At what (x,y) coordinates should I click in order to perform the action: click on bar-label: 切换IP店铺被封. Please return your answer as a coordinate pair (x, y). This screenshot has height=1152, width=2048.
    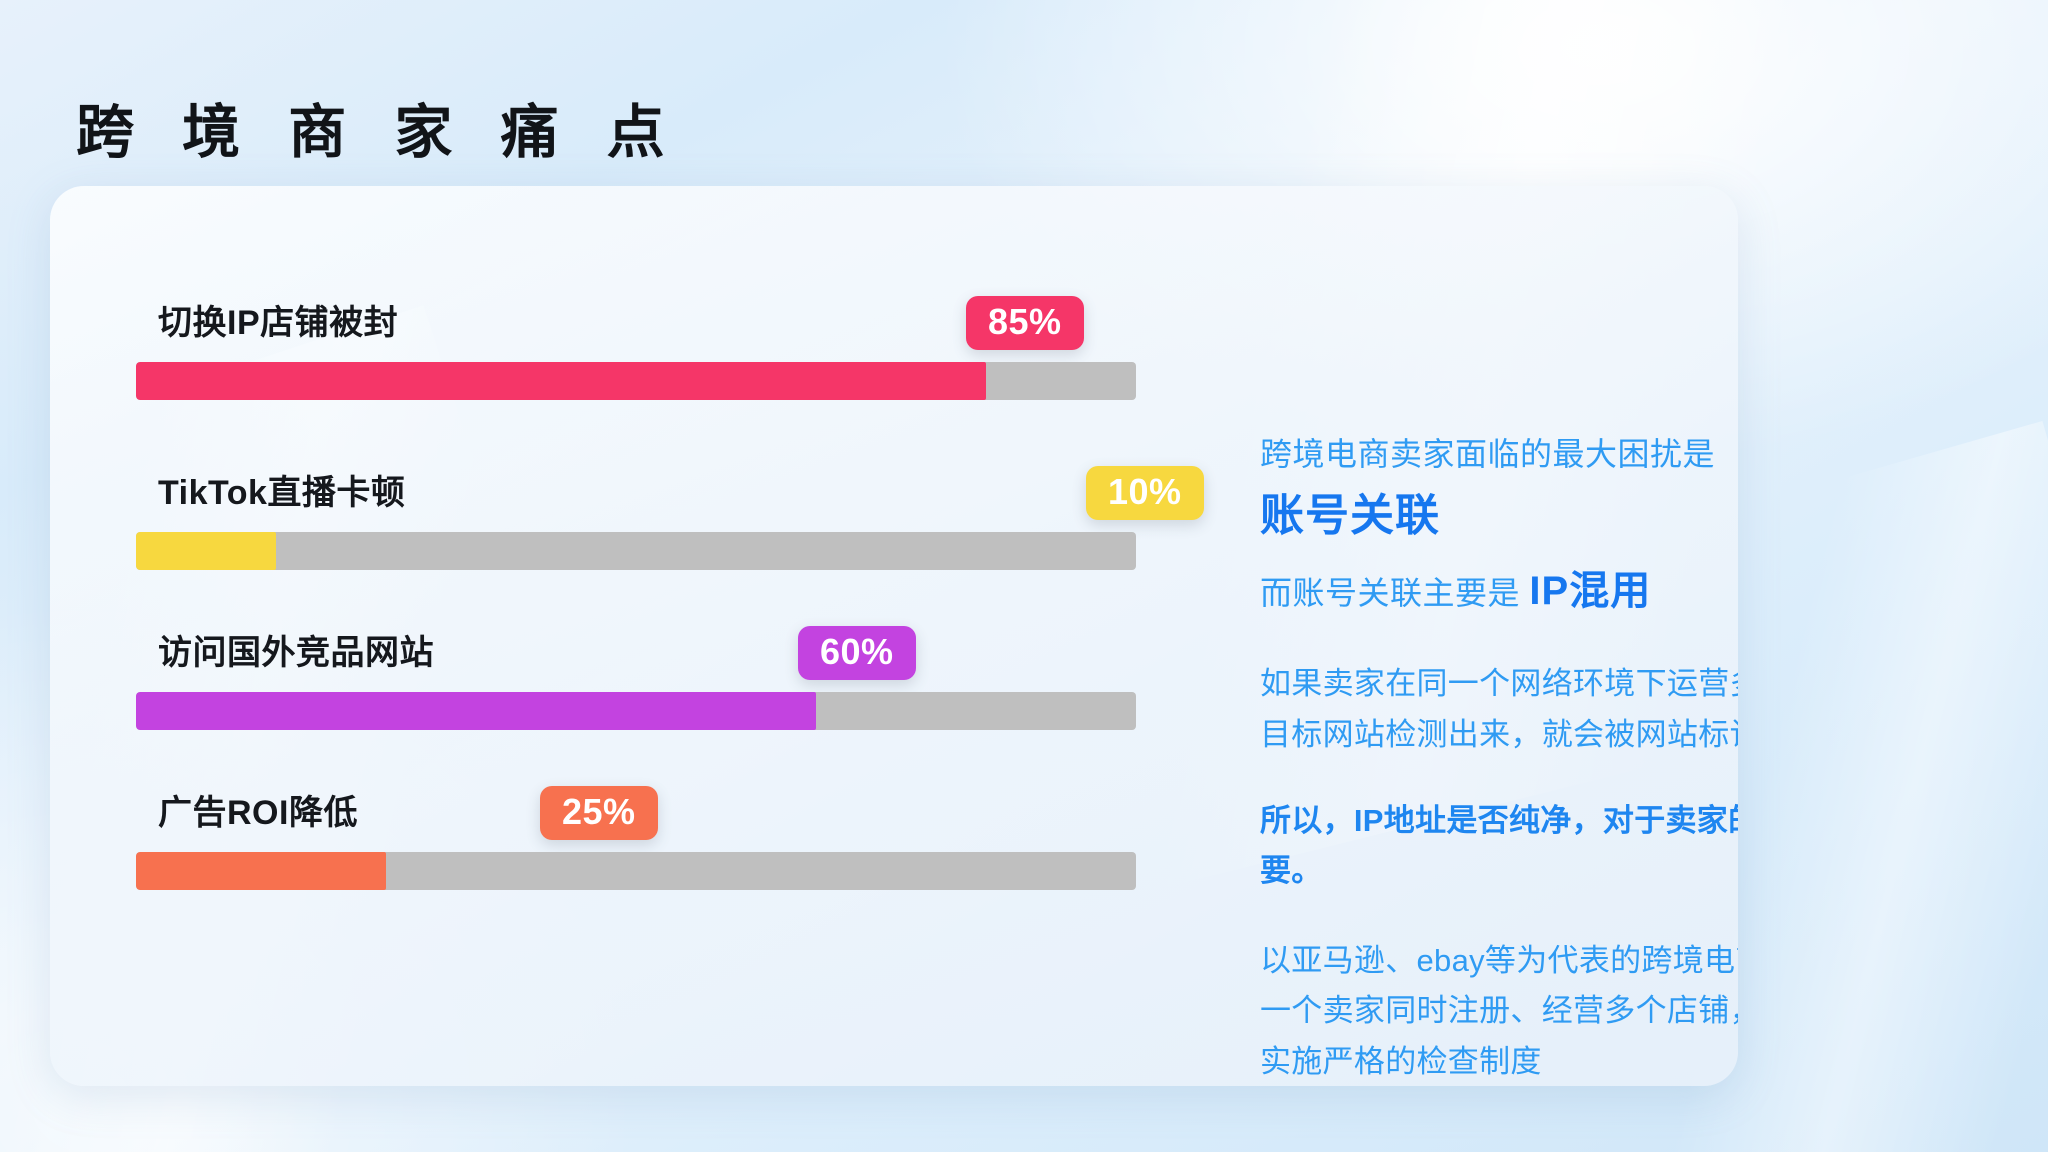
    Looking at the image, I should click on (278, 323).